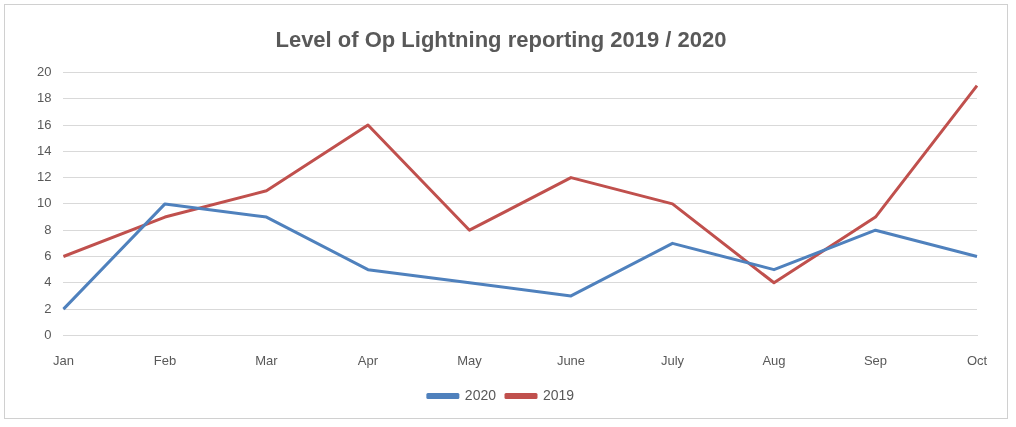 This screenshot has height=427, width=1016. What do you see at coordinates (48, 282) in the screenshot?
I see `y-tick-label: 4` at bounding box center [48, 282].